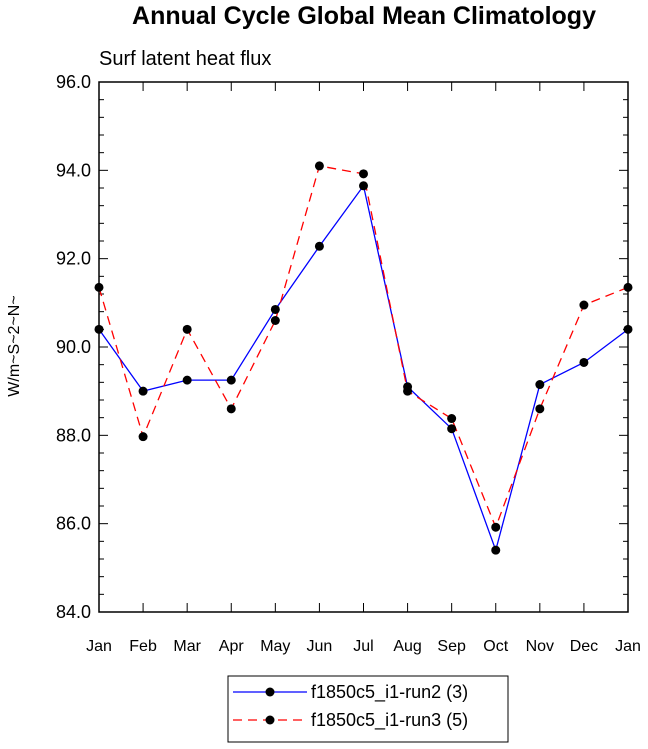 Image resolution: width=648 pixels, height=749 pixels. Describe the element at coordinates (73, 82) in the screenshot. I see `y-tick-label: 96.0` at that location.